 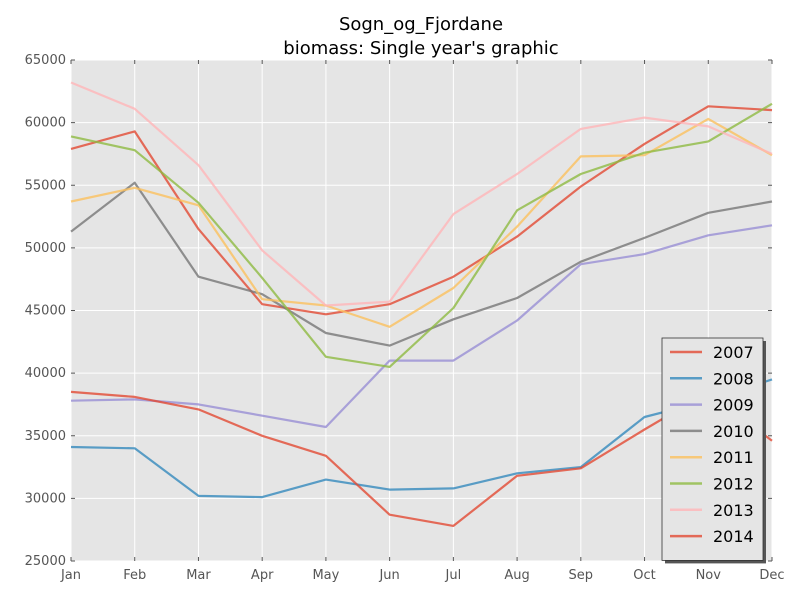 I want to click on x-tick-label: Jun, so click(x=388, y=575).